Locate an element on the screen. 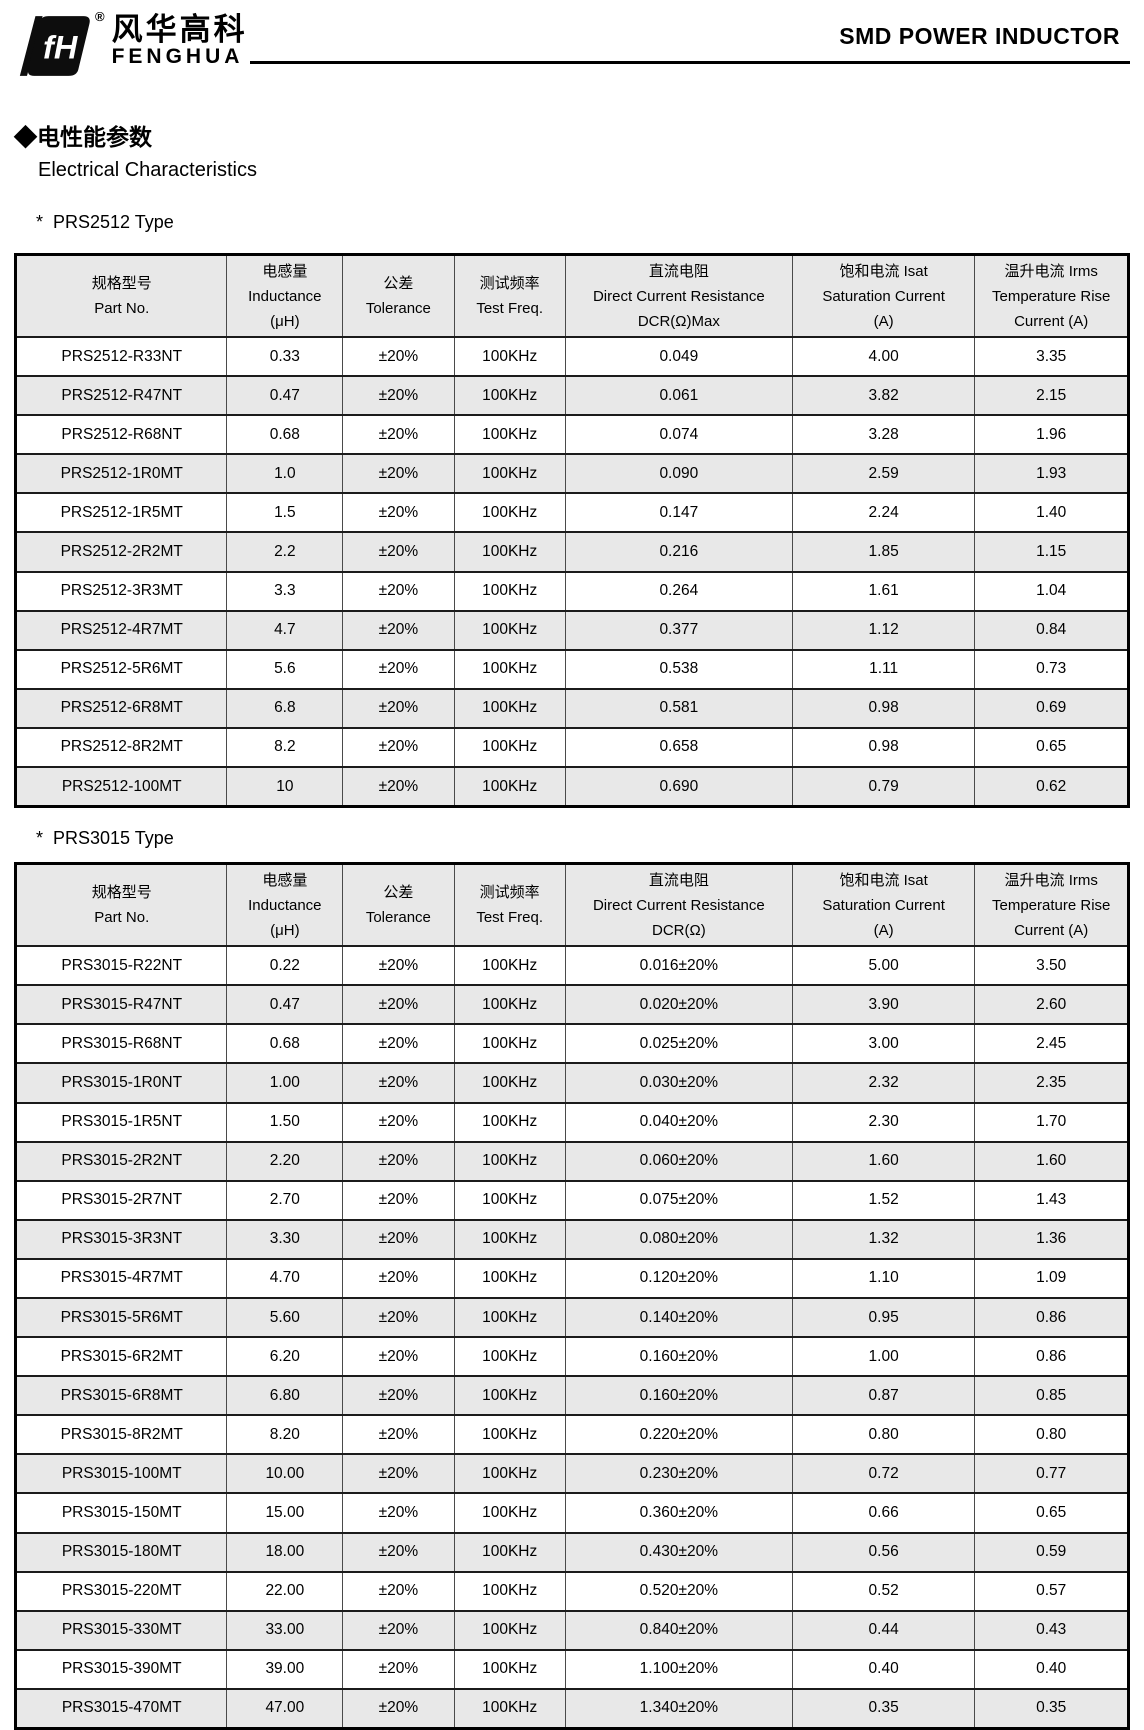  brand-name-english: FENGHUA is located at coordinates (177, 56).